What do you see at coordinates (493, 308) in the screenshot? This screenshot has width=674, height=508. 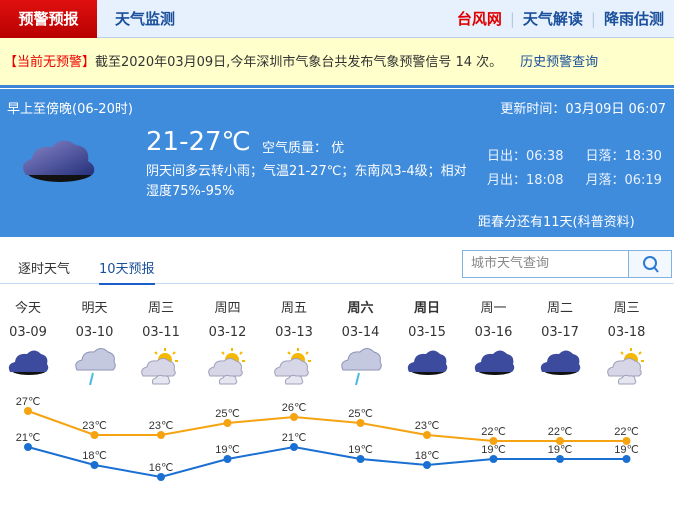 I see `forecast-day: 周一` at bounding box center [493, 308].